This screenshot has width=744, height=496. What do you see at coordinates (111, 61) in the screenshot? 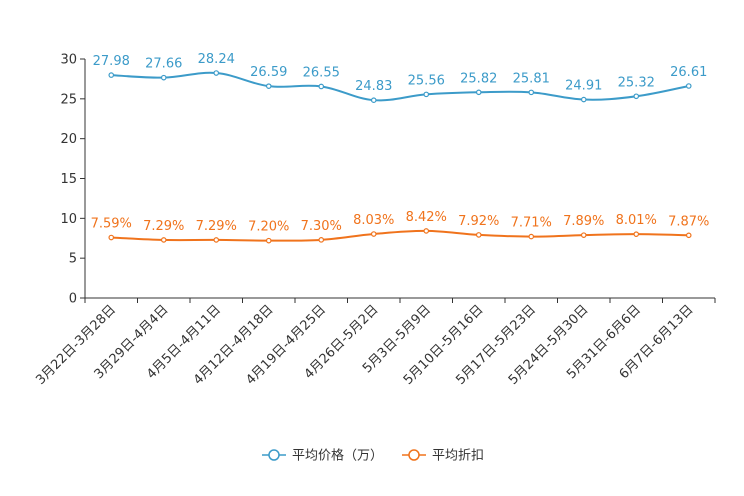
I see `data-label: 27.98` at bounding box center [111, 61].